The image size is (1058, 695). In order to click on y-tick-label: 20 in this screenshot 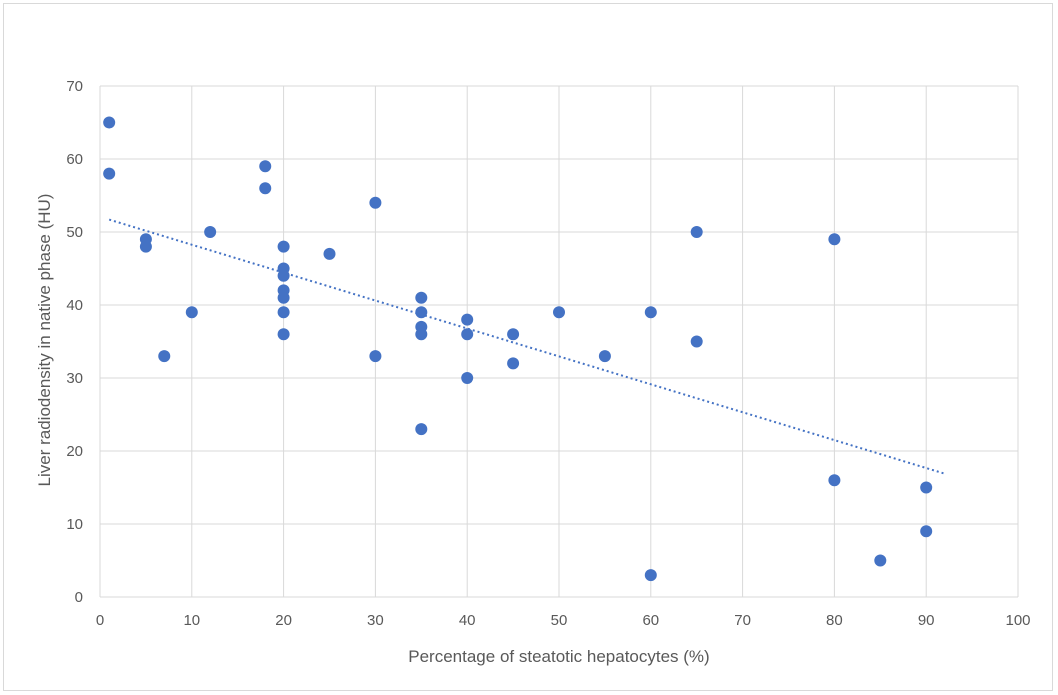, I will do `click(74, 451)`.